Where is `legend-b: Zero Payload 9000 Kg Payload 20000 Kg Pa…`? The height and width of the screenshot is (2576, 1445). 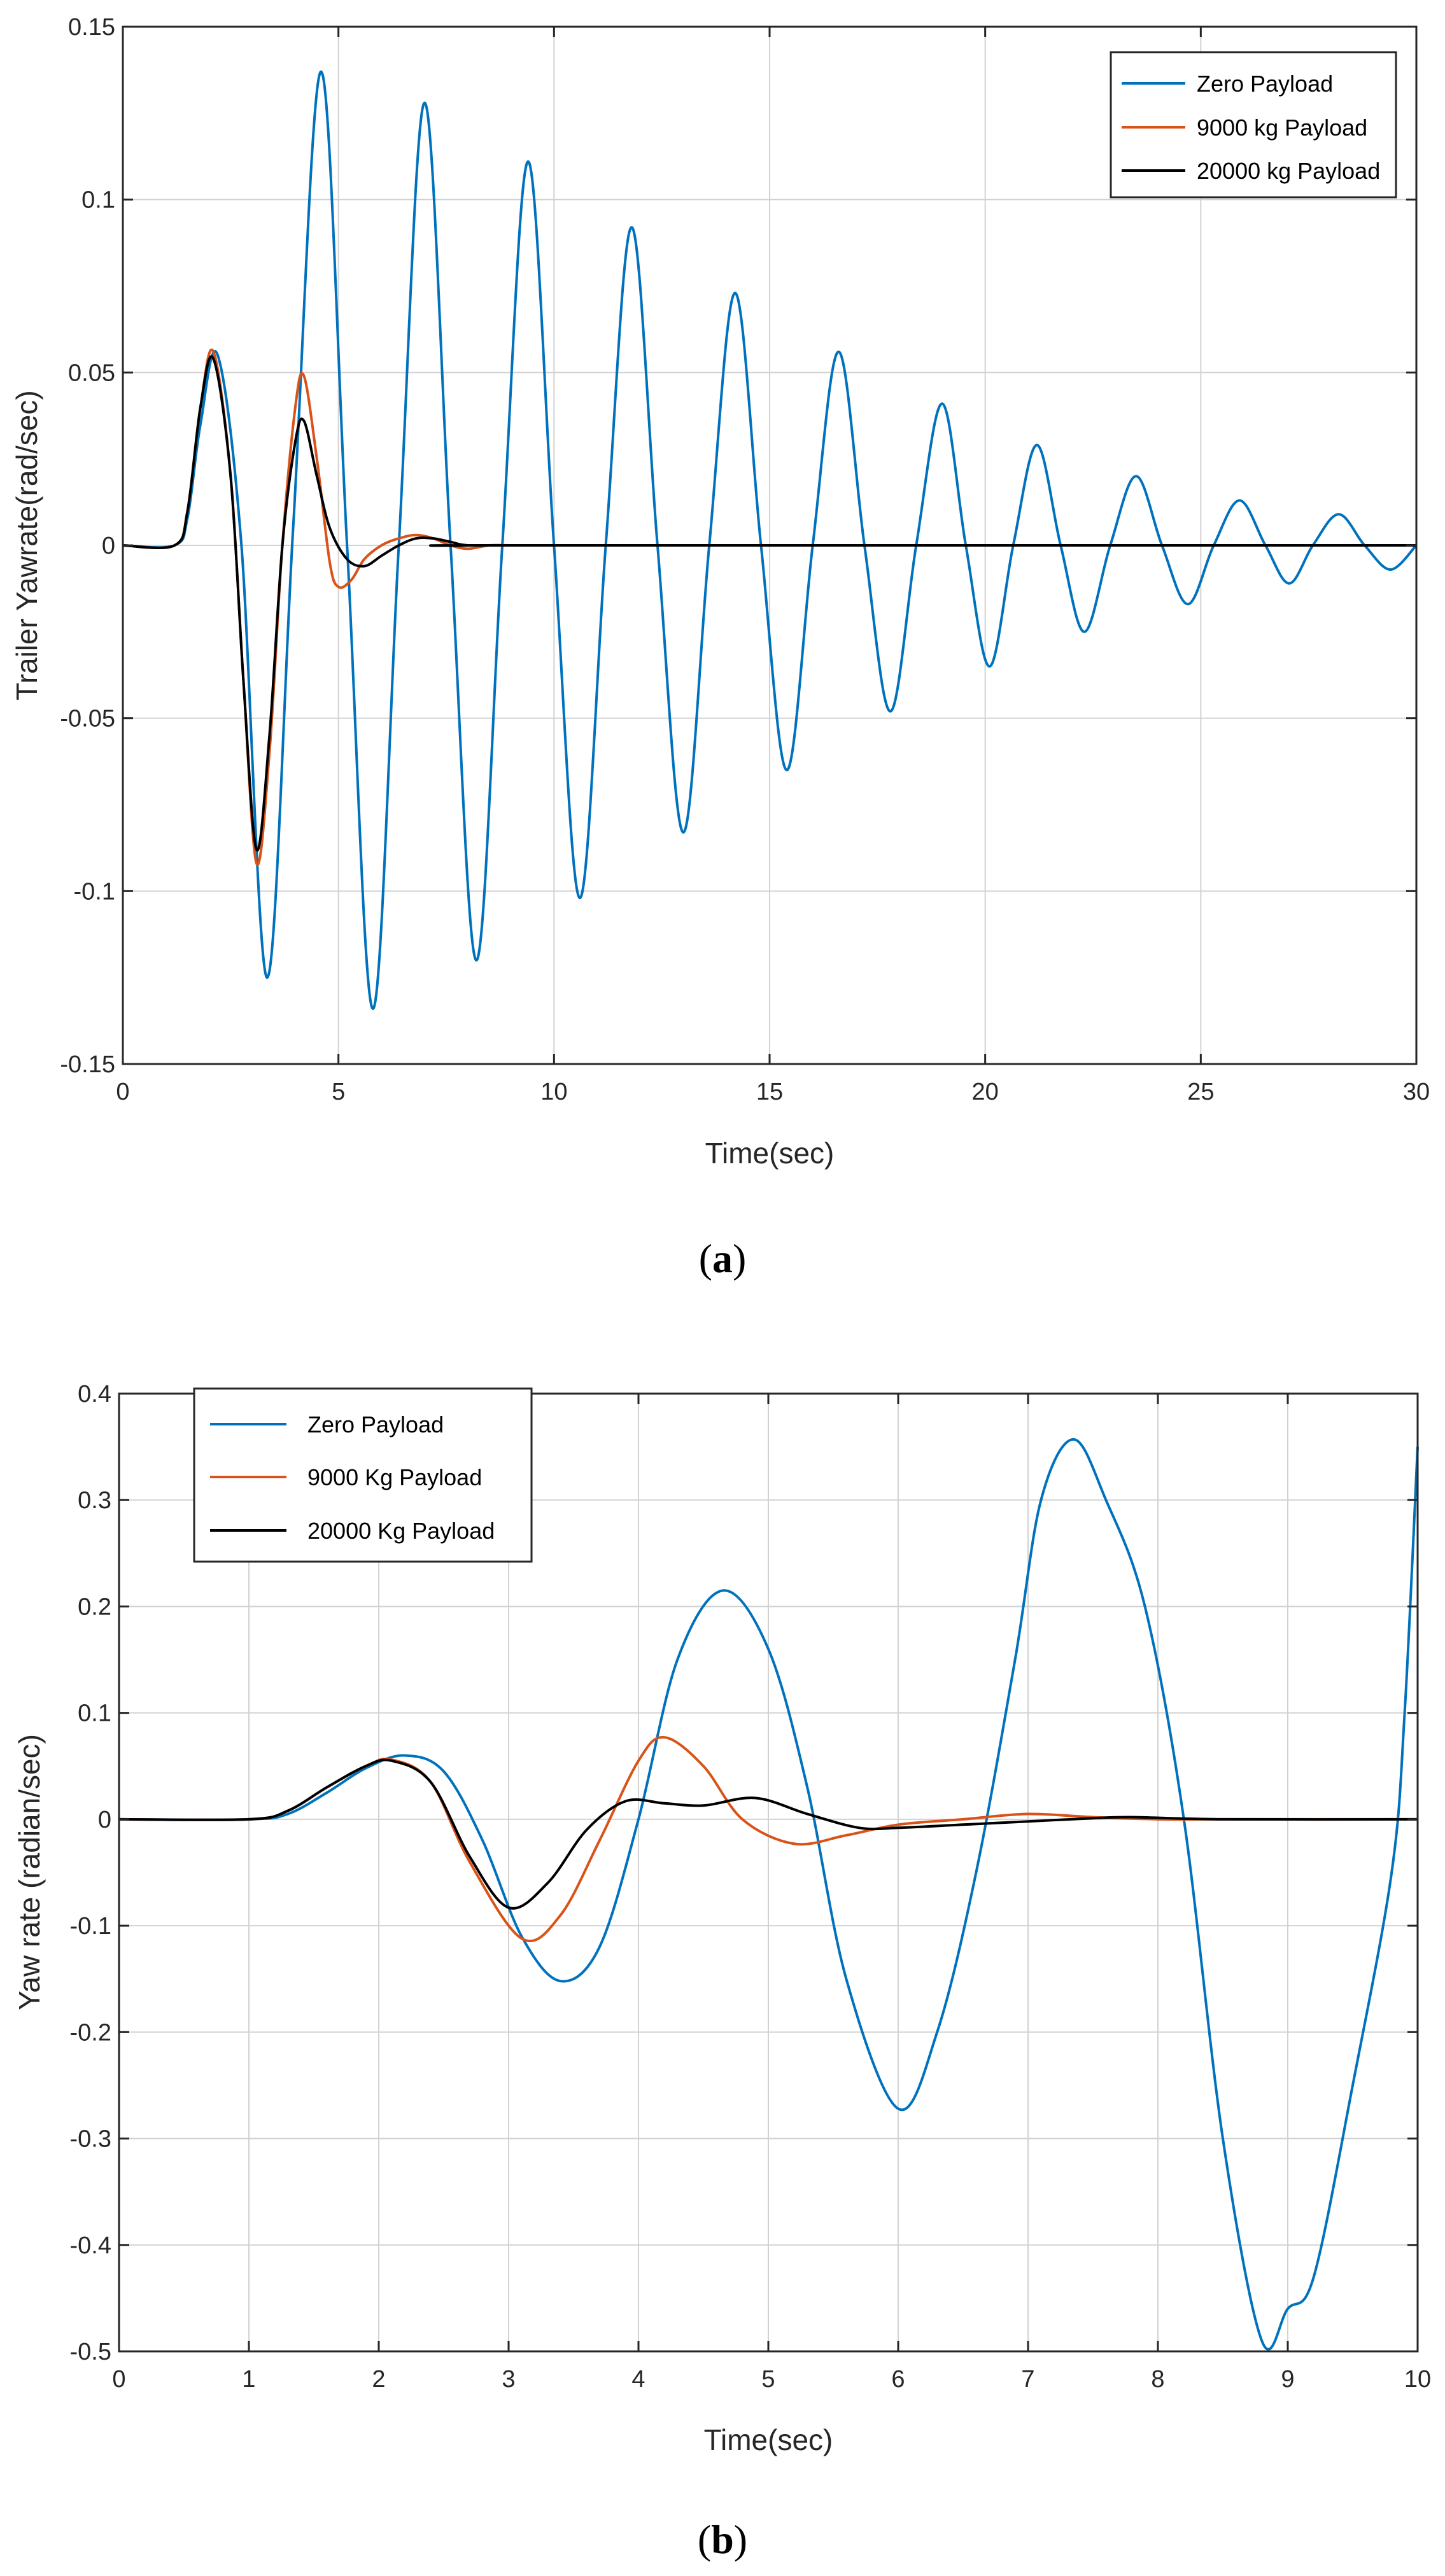
legend-b: Zero Payload 9000 Kg Payload 20000 Kg Pa… is located at coordinates (363, 1475).